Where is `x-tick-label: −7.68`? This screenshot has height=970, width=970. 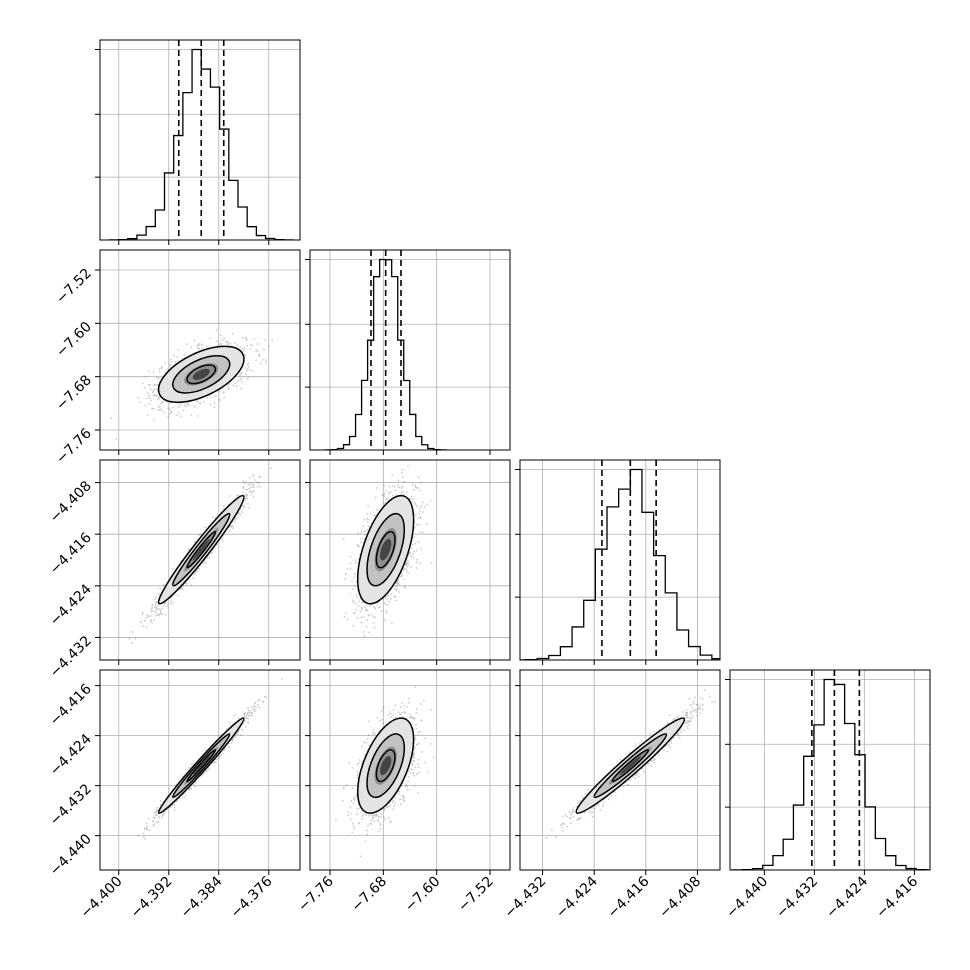 x-tick-label: −7.68 is located at coordinates (370, 895).